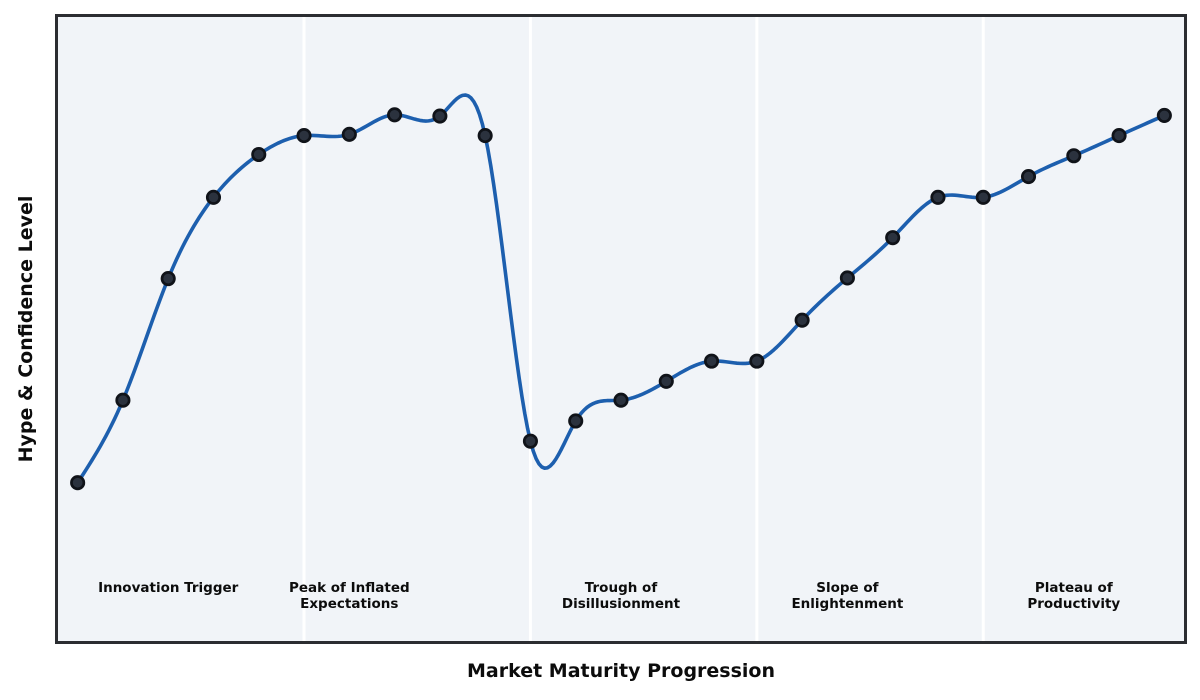 Image resolution: width=1200 pixels, height=700 pixels. Describe the element at coordinates (168, 588) in the screenshot. I see `phase-label-innovation-trigger: Innovation Trigger` at that location.